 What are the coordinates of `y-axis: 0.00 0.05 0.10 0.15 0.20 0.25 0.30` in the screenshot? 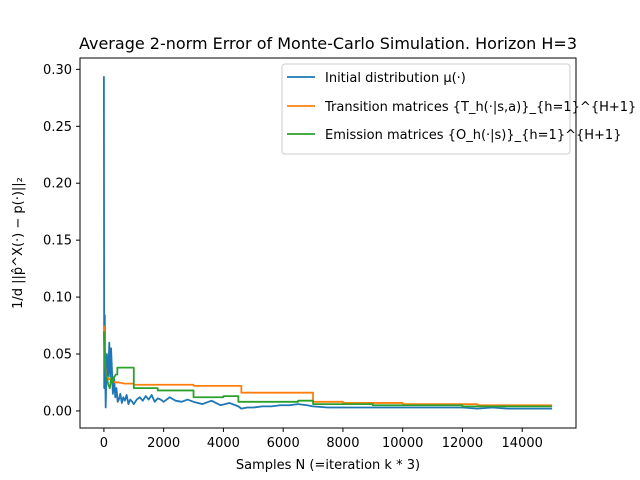 It's located at (61, 241).